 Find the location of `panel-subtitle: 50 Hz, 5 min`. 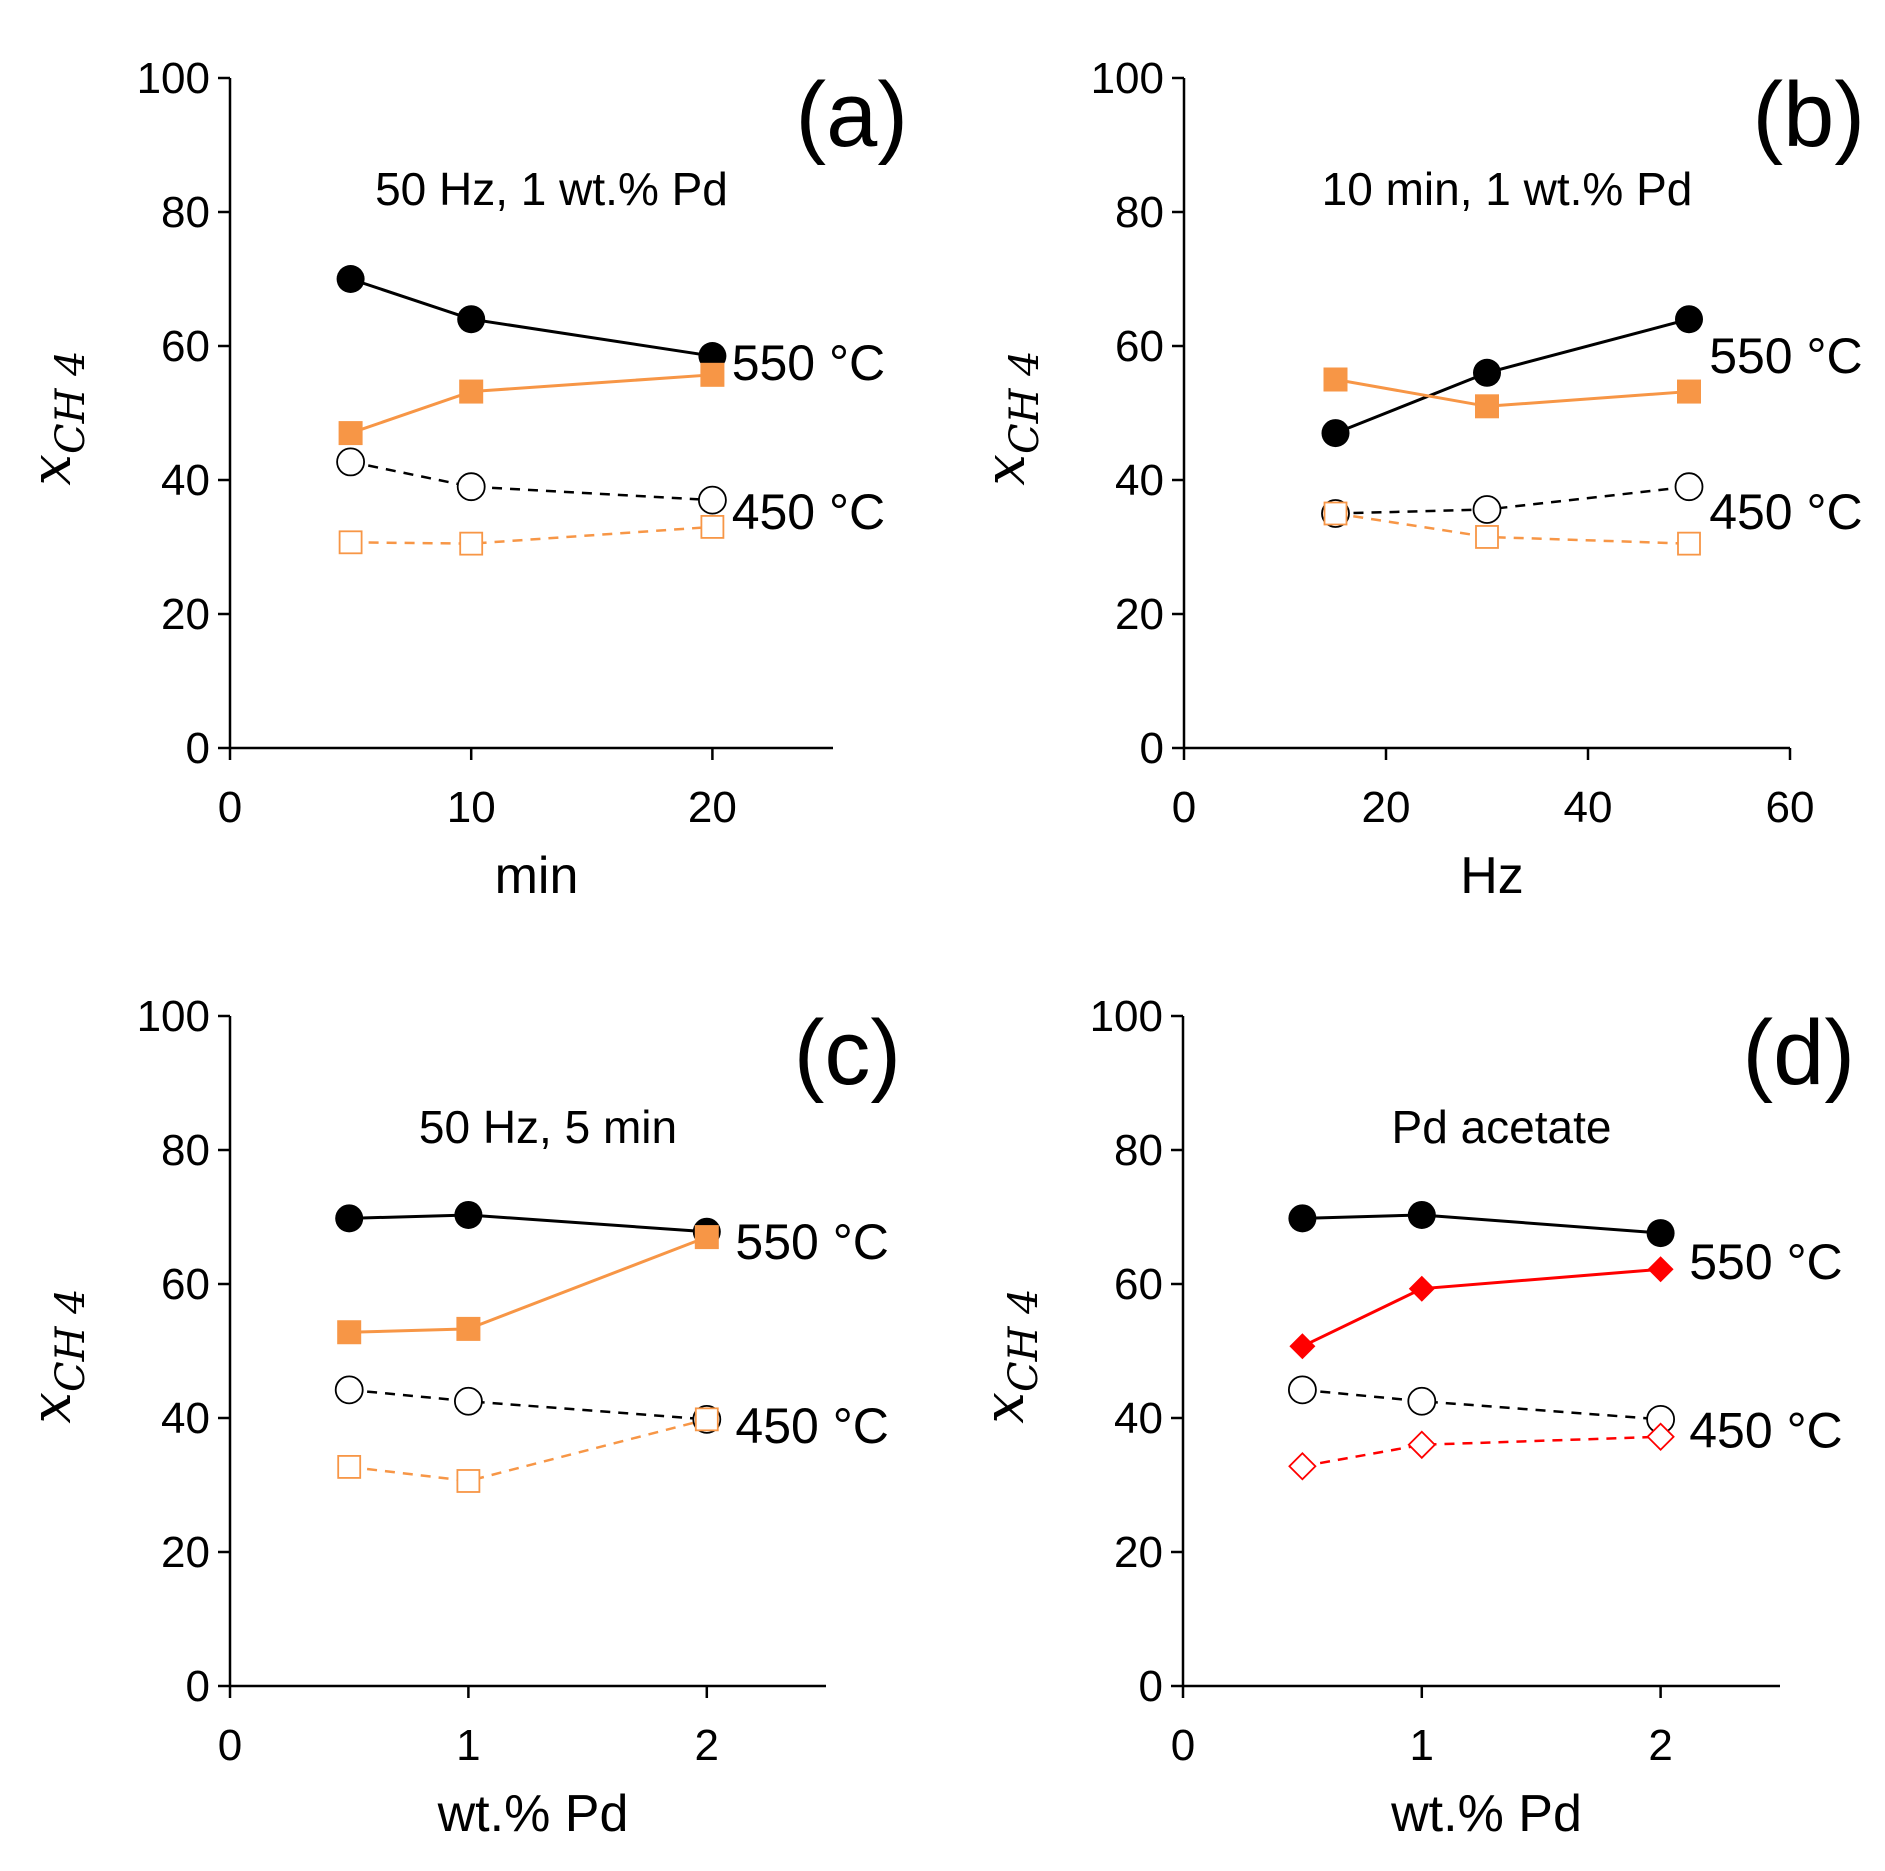

panel-subtitle: 50 Hz, 5 min is located at coordinates (548, 1127).